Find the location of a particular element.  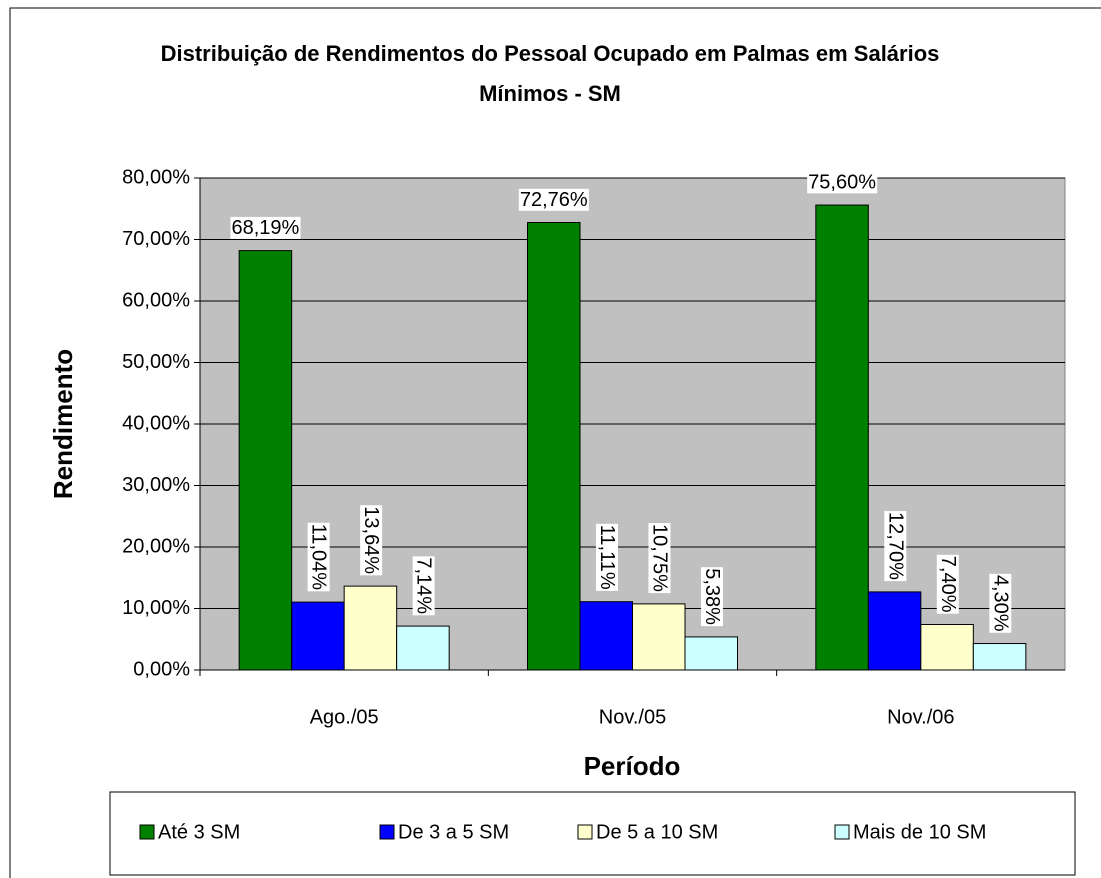

data-label: 10,75% is located at coordinates (659, 558).